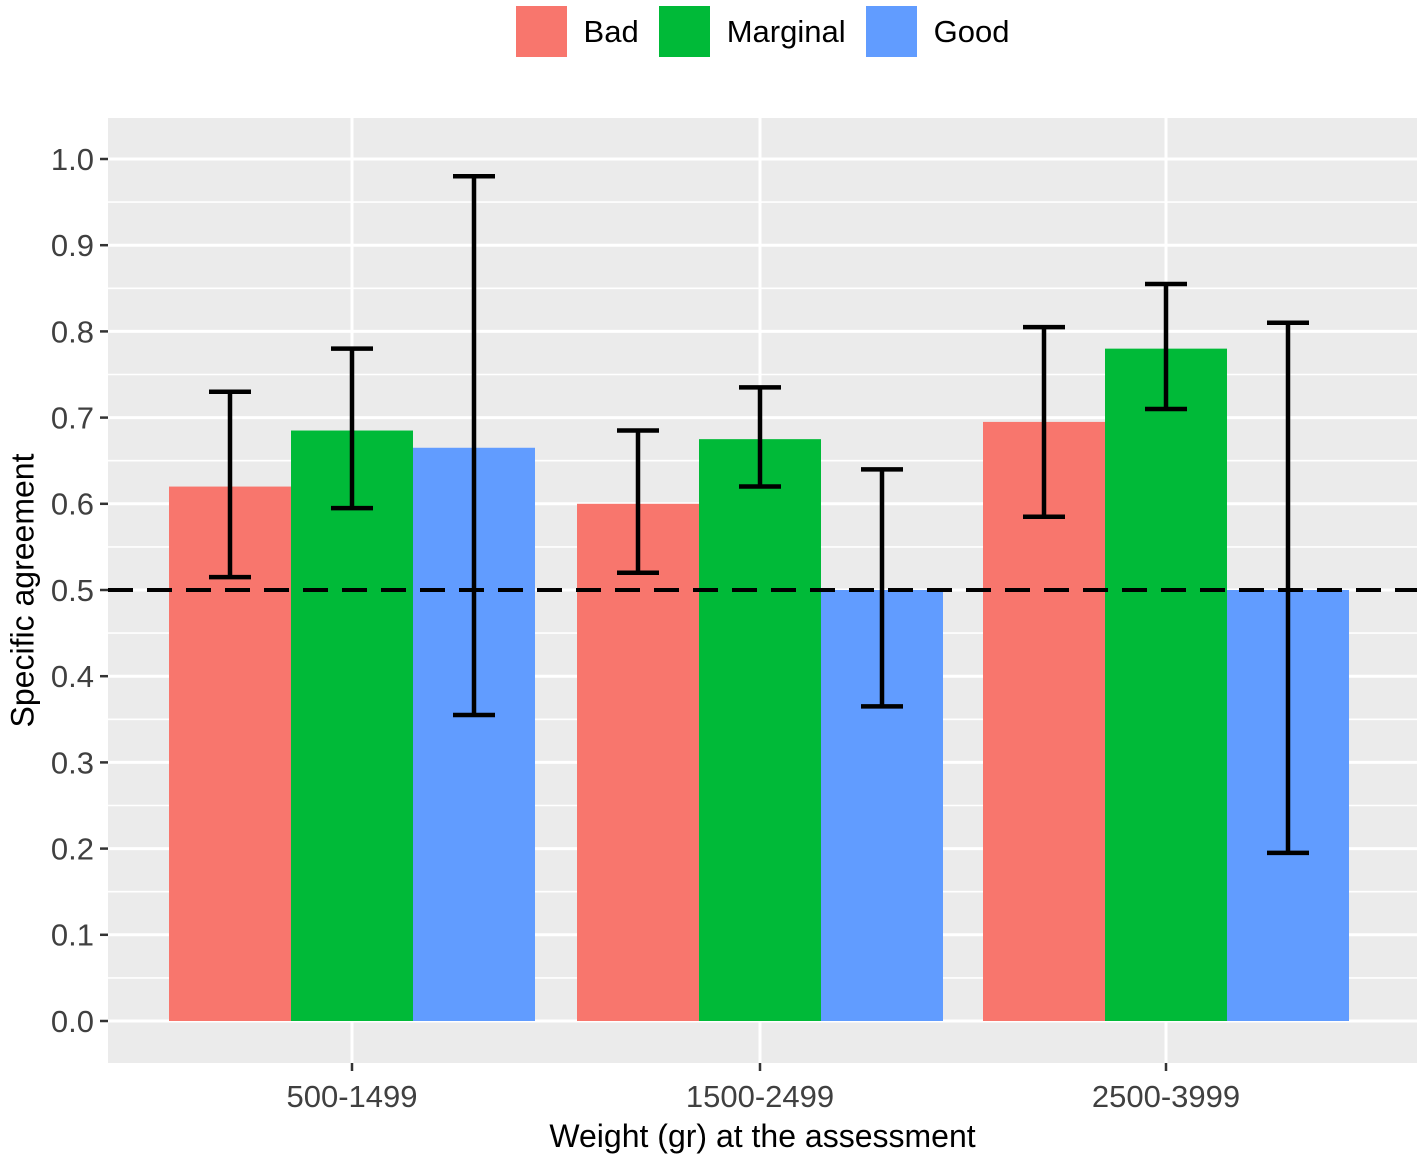 Image resolution: width=1417 pixels, height=1160 pixels. Describe the element at coordinates (577, 31) in the screenshot. I see `legend-item-bad: Bad` at that location.